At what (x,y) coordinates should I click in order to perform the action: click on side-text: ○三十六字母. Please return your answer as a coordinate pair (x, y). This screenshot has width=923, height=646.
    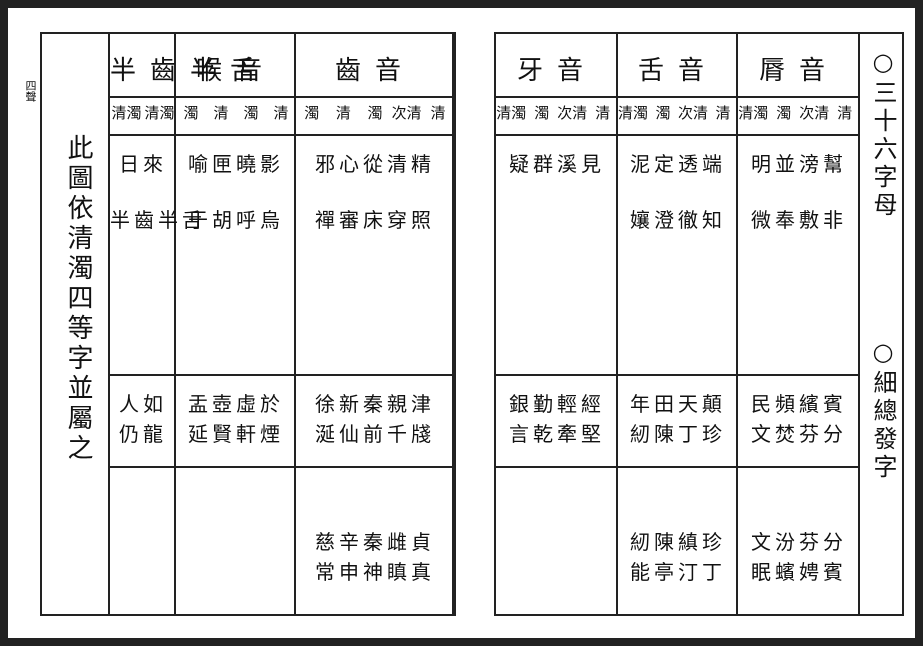
    Looking at the image, I should click on (883, 134).